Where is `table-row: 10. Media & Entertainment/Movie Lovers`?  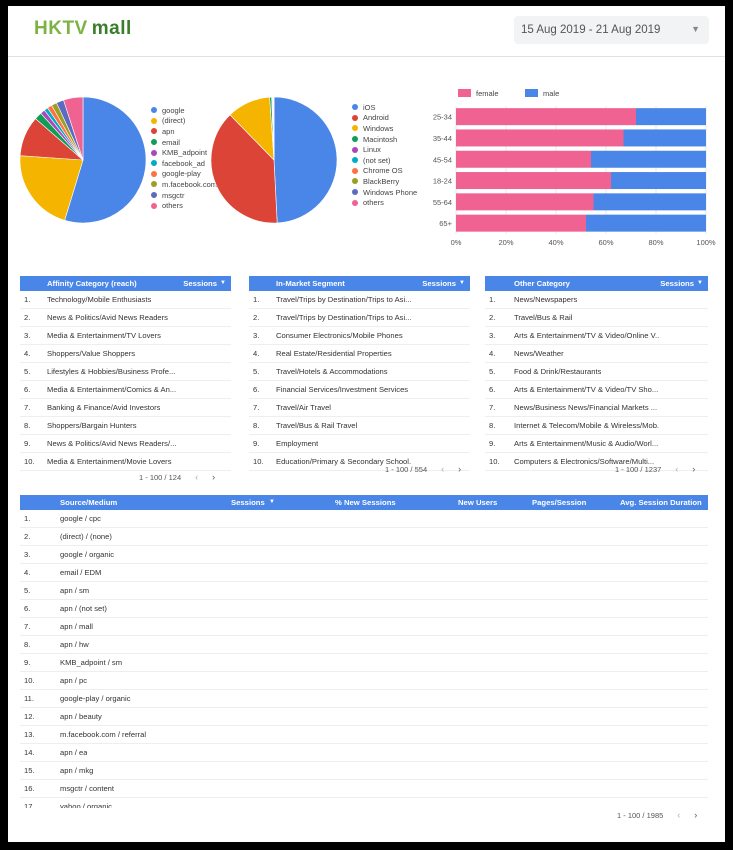
table-row: 10. Media & Entertainment/Movie Lovers is located at coordinates (125, 462).